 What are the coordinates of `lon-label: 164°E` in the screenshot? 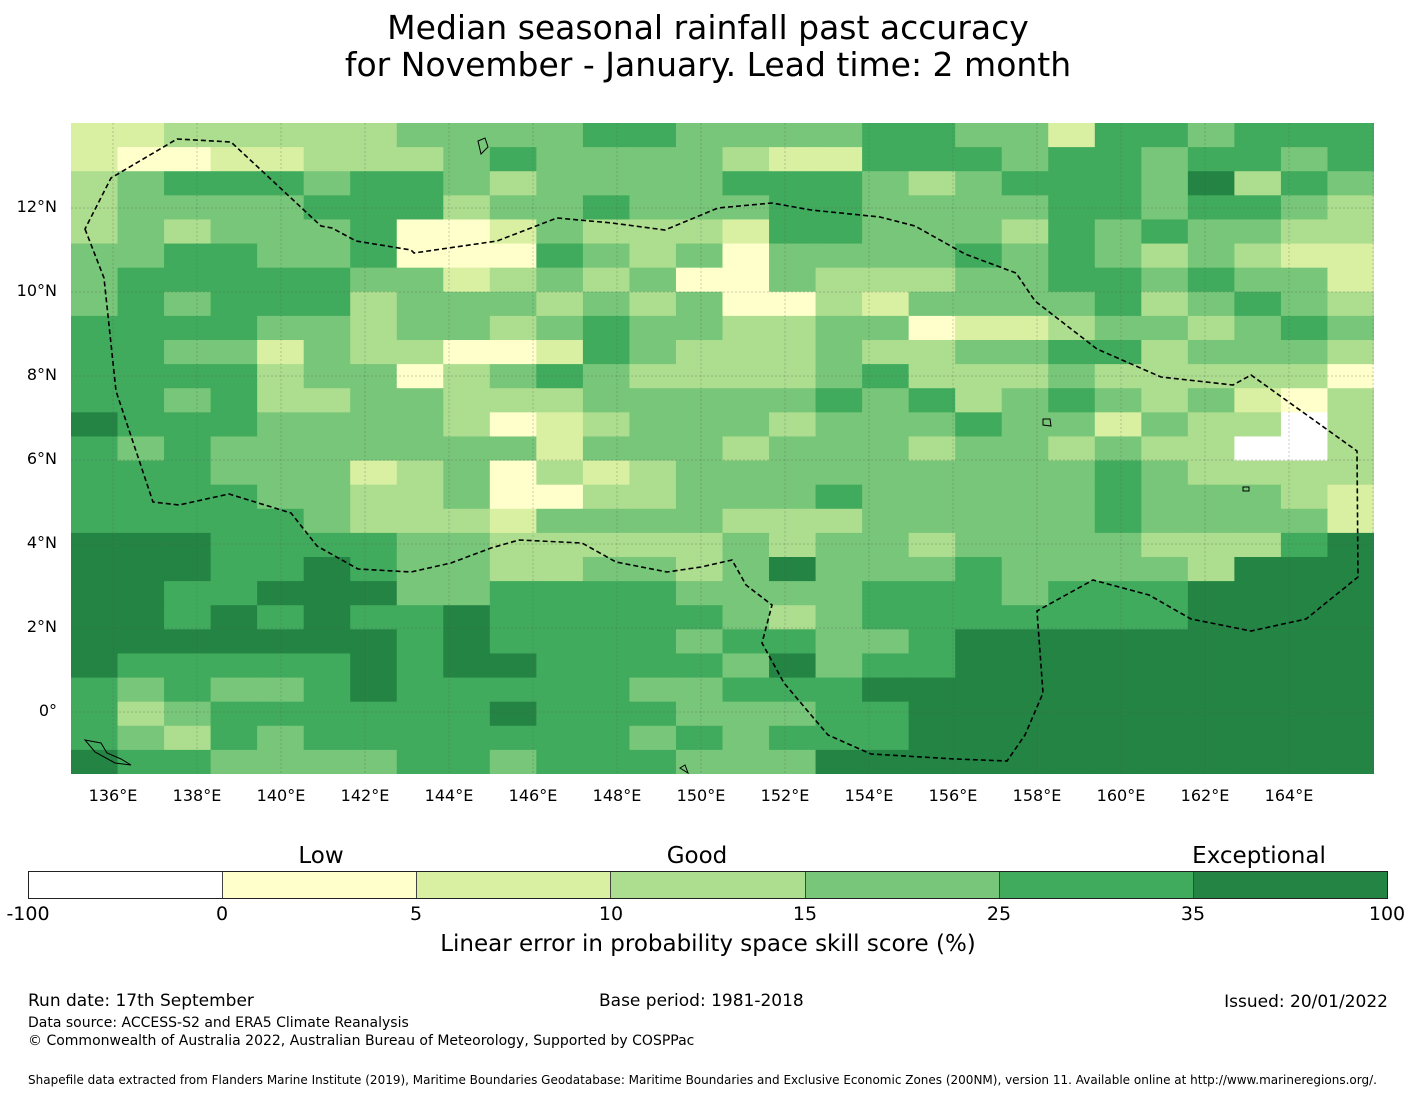 It's located at (1289, 795).